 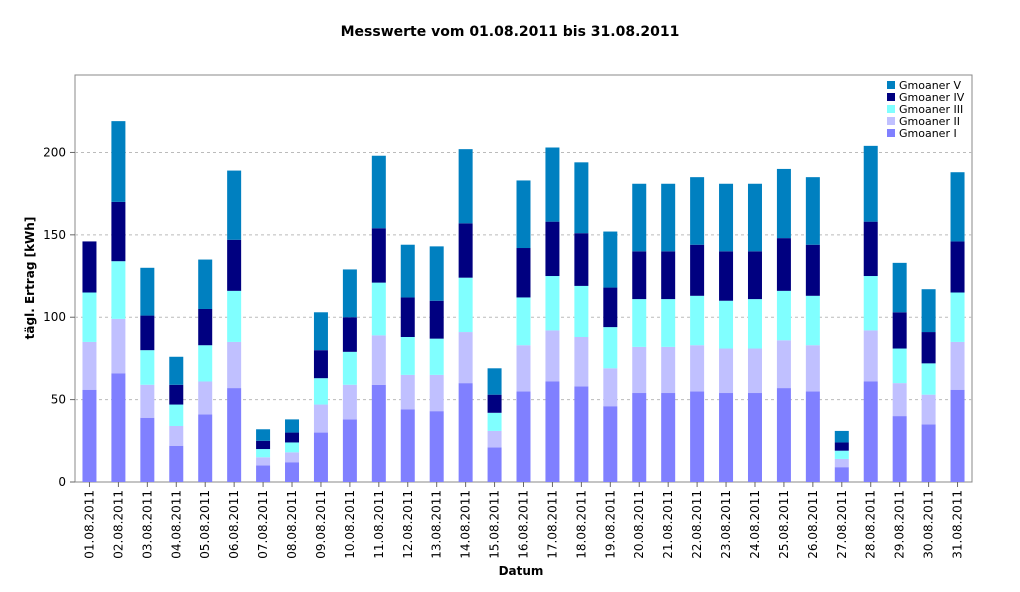 What do you see at coordinates (379, 524) in the screenshot?
I see `x-tick-label: 11.08.2011` at bounding box center [379, 524].